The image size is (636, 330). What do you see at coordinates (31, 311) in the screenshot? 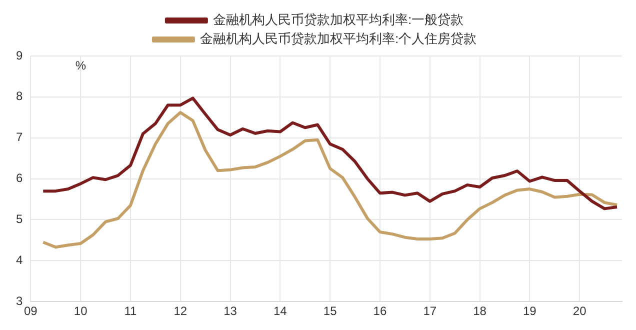
I see `x-tick-label: 09` at bounding box center [31, 311].